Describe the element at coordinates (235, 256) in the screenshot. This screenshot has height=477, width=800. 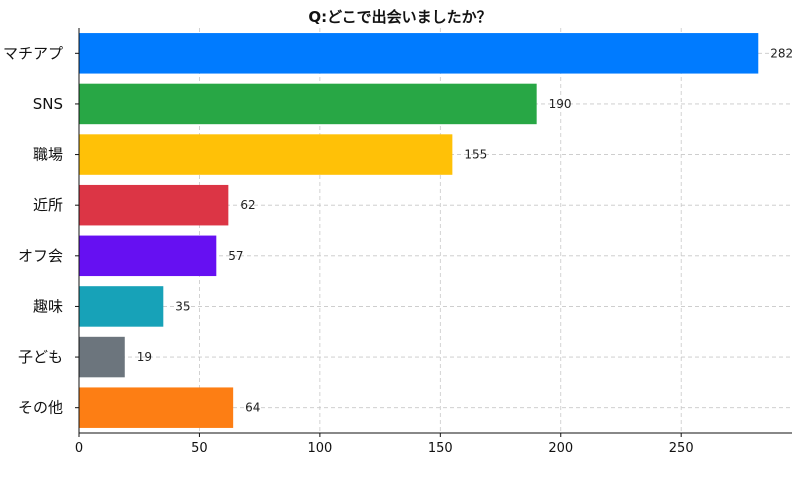
I see `data-label: 57` at that location.